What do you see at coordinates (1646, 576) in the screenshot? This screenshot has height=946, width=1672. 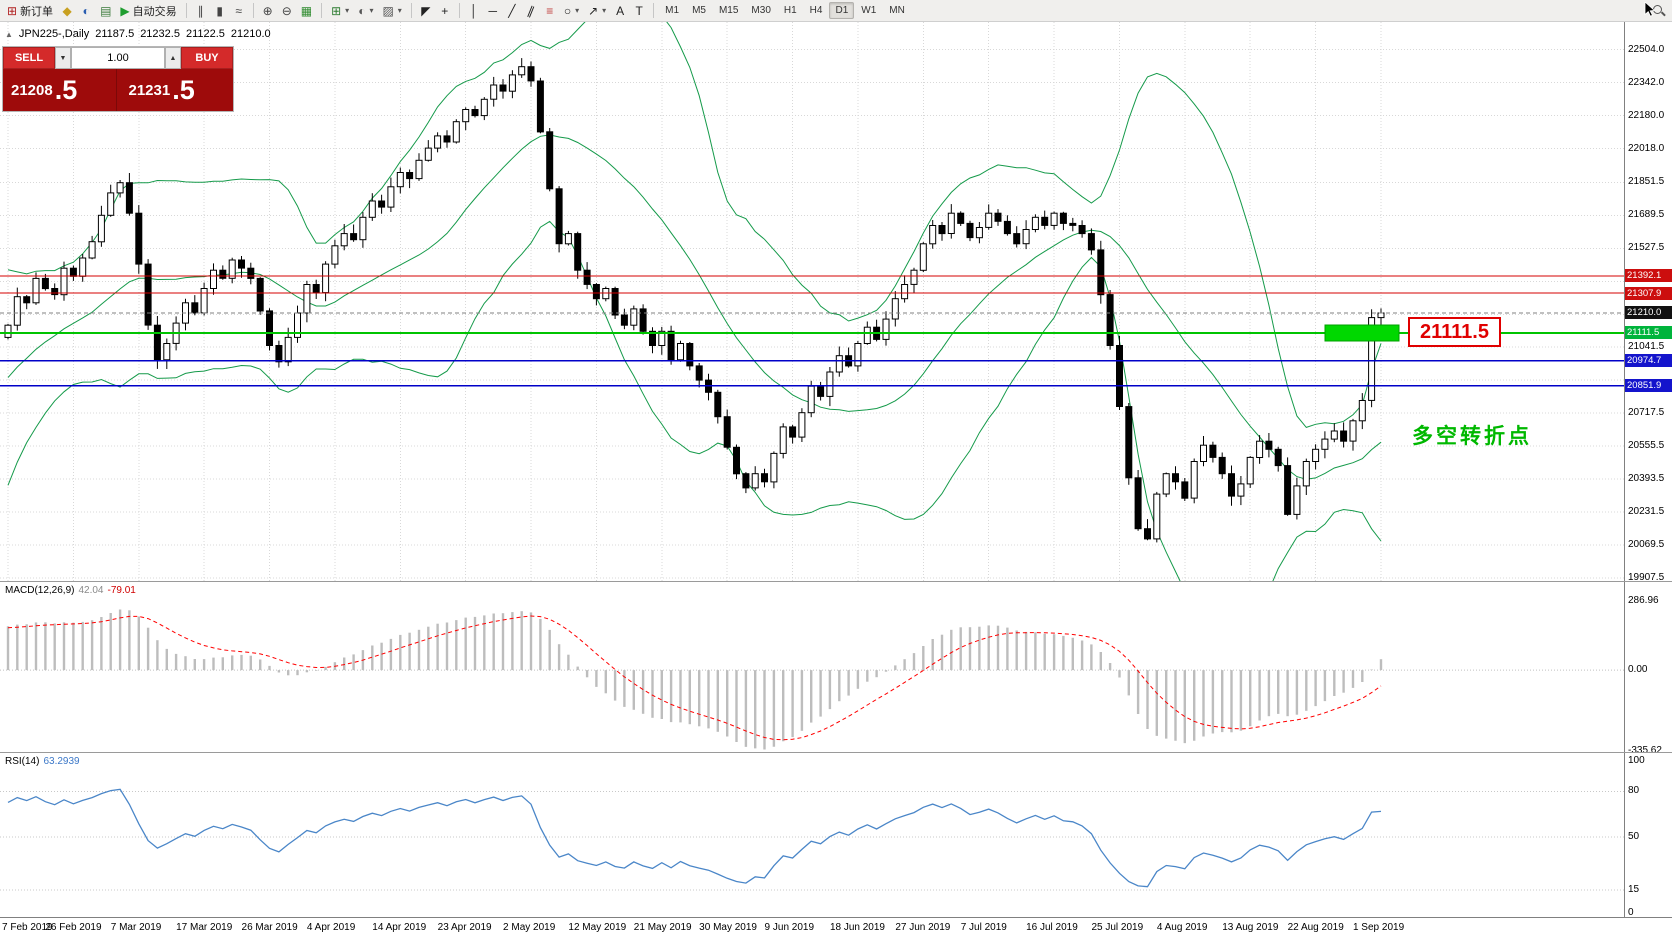 I see `price-axis-label: 19907.5` at bounding box center [1646, 576].